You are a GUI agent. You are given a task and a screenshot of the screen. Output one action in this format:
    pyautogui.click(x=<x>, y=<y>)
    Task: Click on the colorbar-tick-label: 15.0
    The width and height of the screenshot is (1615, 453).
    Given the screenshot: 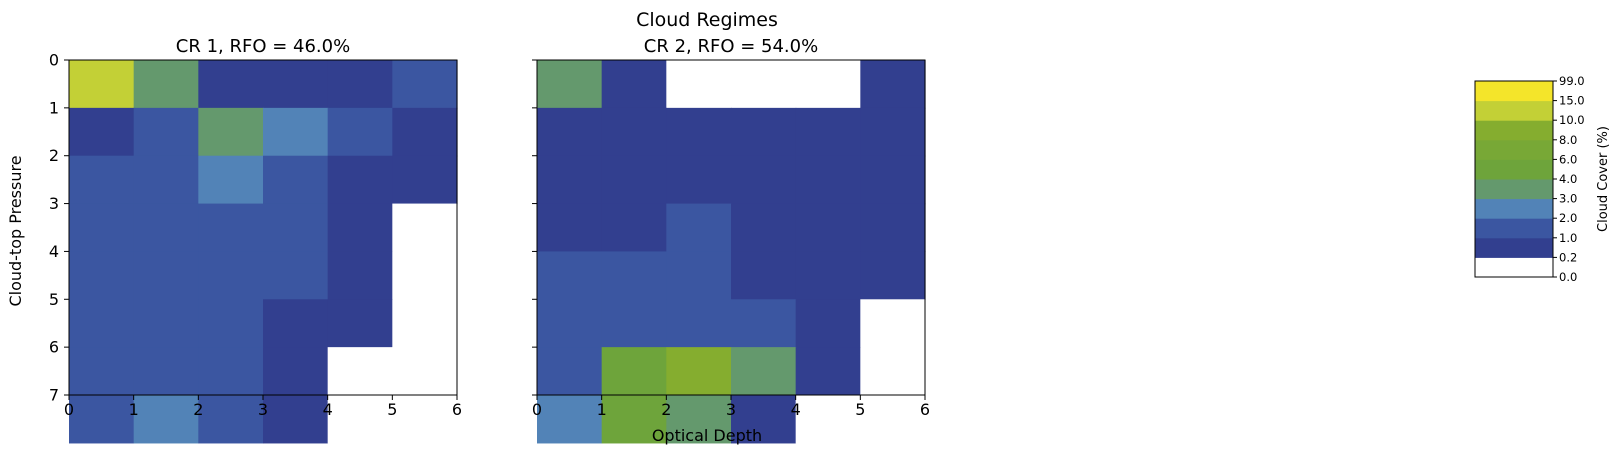 What is the action you would take?
    pyautogui.click(x=1572, y=101)
    